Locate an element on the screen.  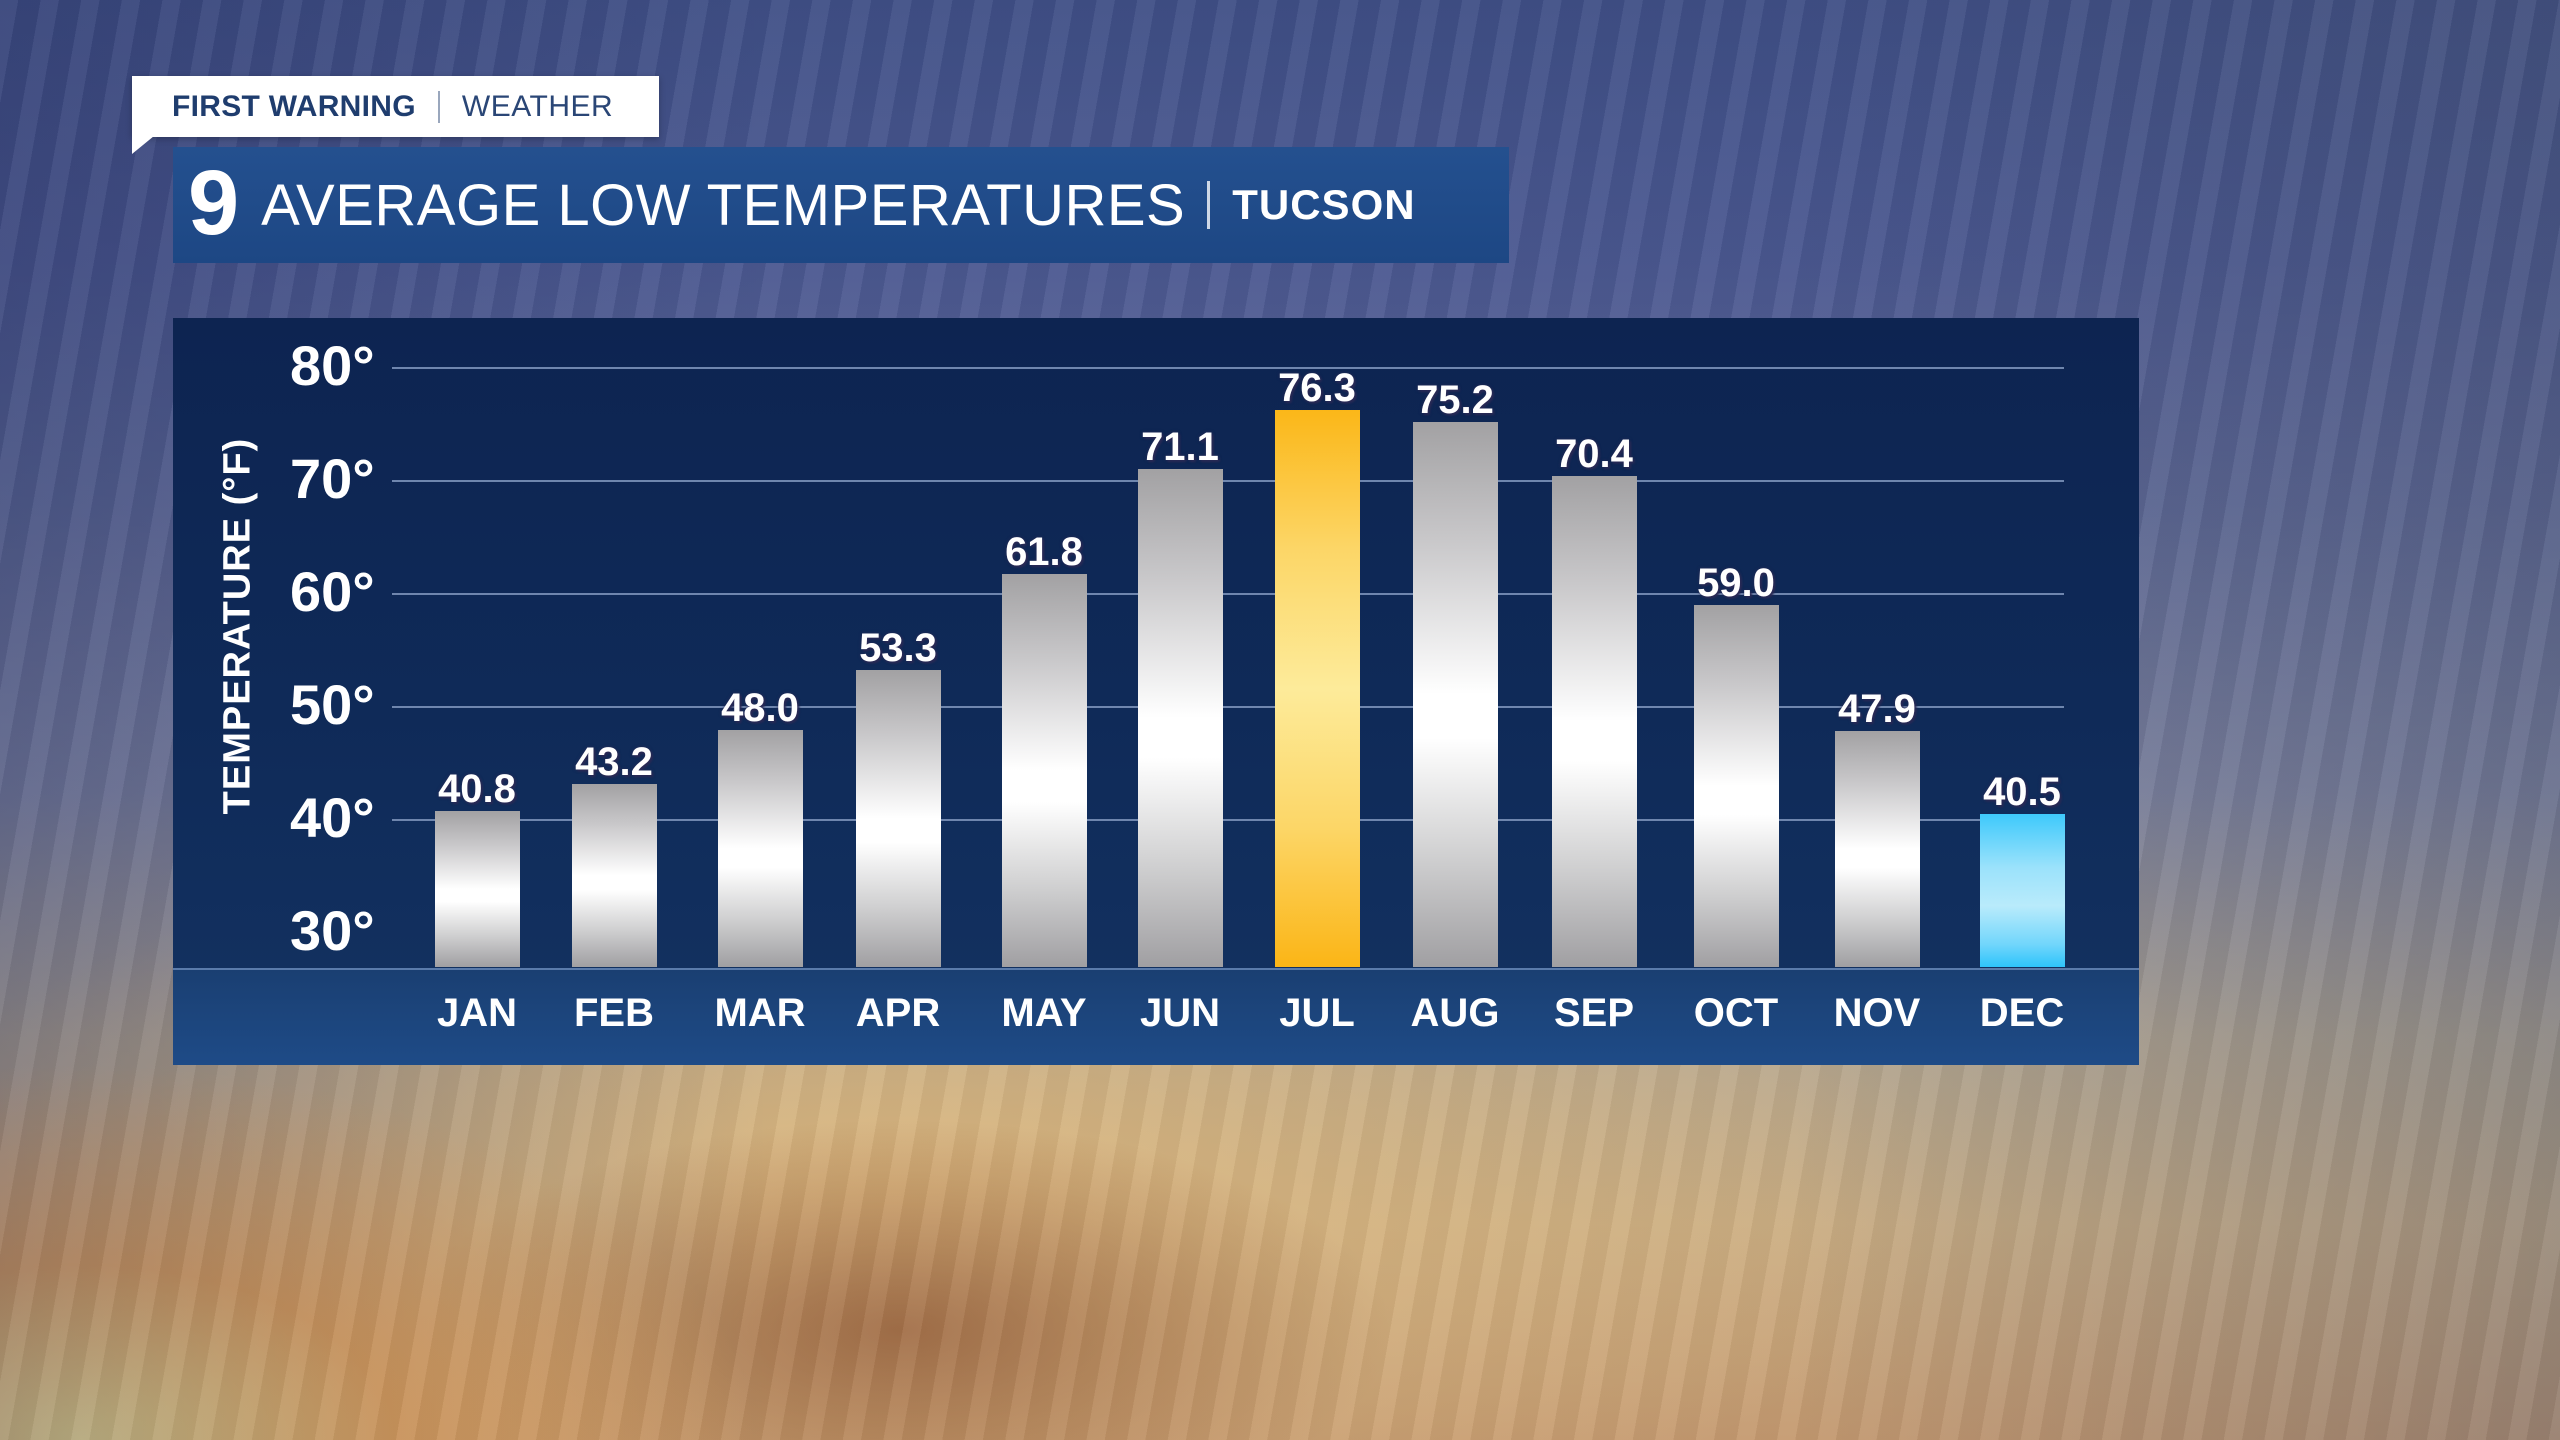
brand-divider is located at coordinates (438, 106).